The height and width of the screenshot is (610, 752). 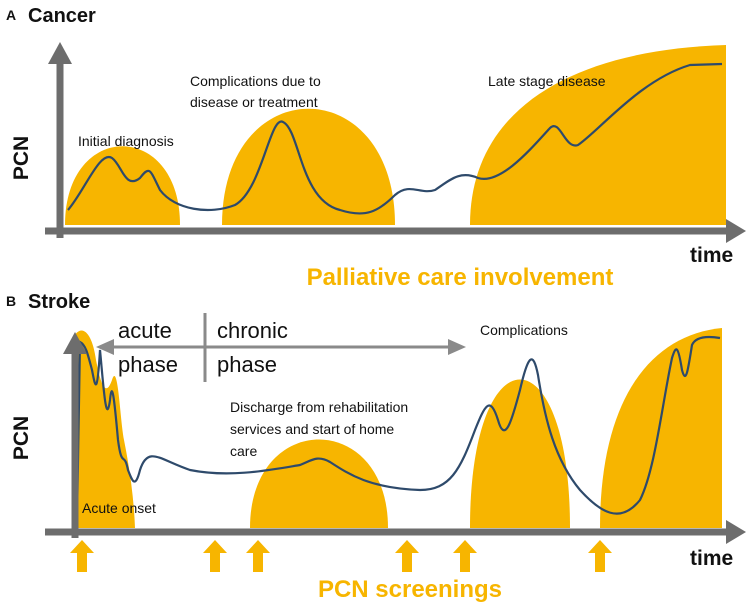 What do you see at coordinates (59, 302) in the screenshot?
I see `panel-title: Stroke` at bounding box center [59, 302].